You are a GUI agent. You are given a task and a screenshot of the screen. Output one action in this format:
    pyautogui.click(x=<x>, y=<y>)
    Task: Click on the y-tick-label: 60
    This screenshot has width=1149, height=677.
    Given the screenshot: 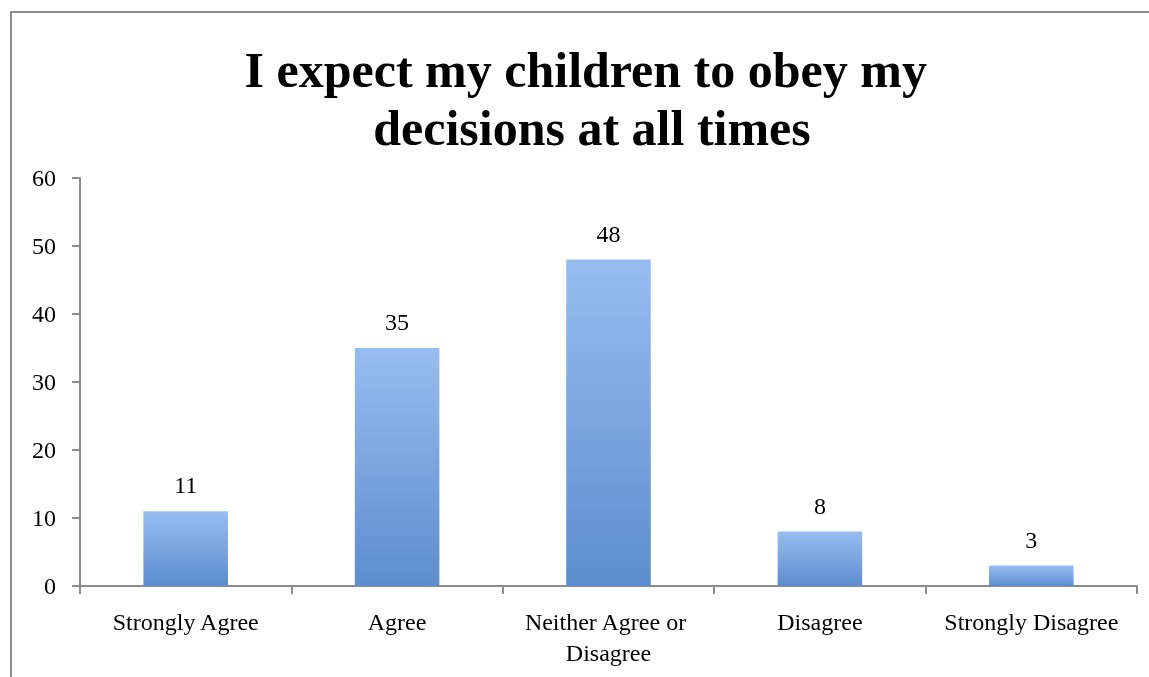 What is the action you would take?
    pyautogui.click(x=44, y=178)
    